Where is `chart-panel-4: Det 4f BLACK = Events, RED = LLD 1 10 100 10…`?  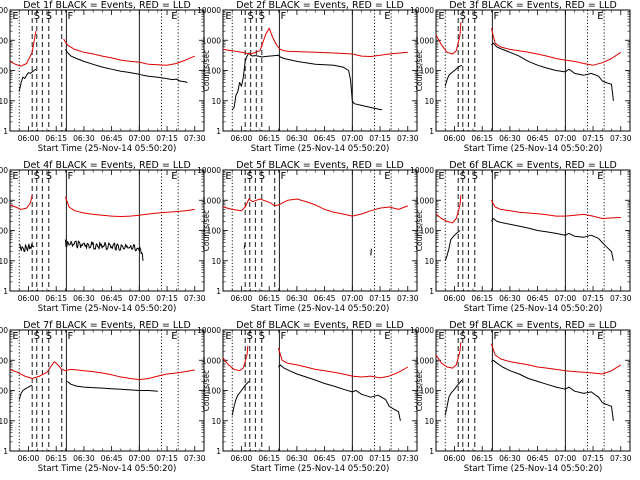
chart-panel-4: Det 4f BLACK = Events, RED = LLD 1 10 100 10… is located at coordinates (103, 237).